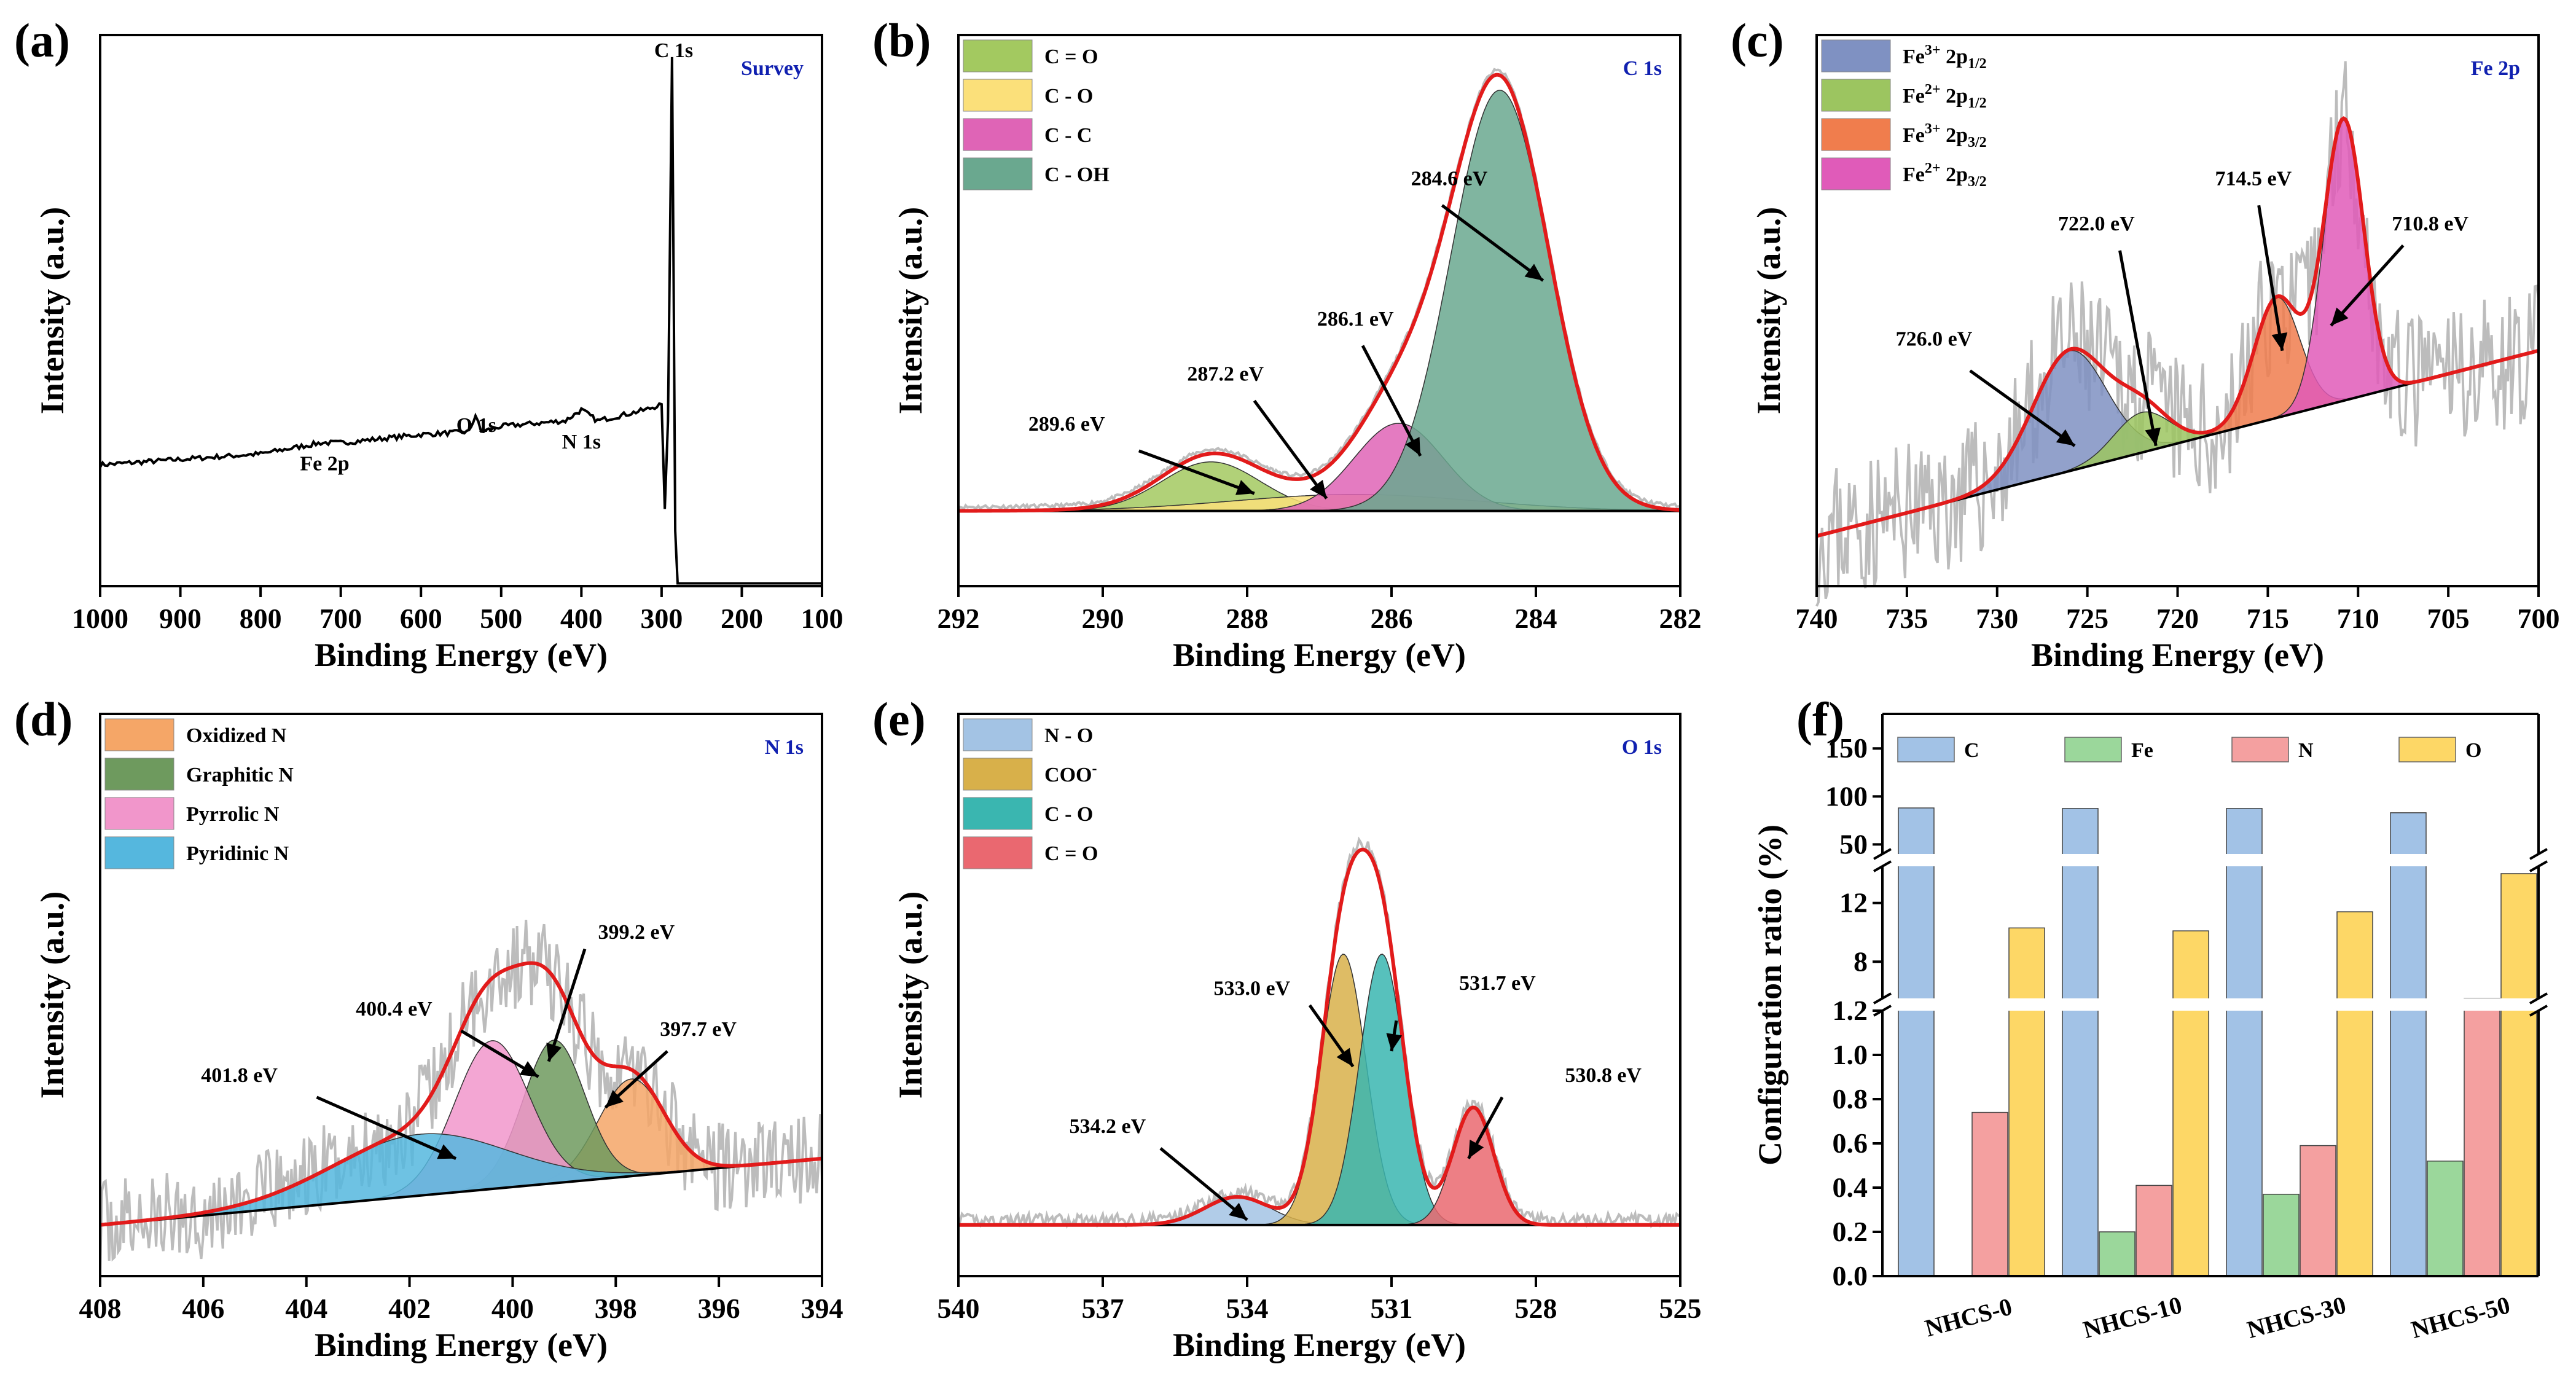 This screenshot has height=1383, width=2576. What do you see at coordinates (823, 618) in the screenshot?
I see `panel-a-xtick-label: 100` at bounding box center [823, 618].